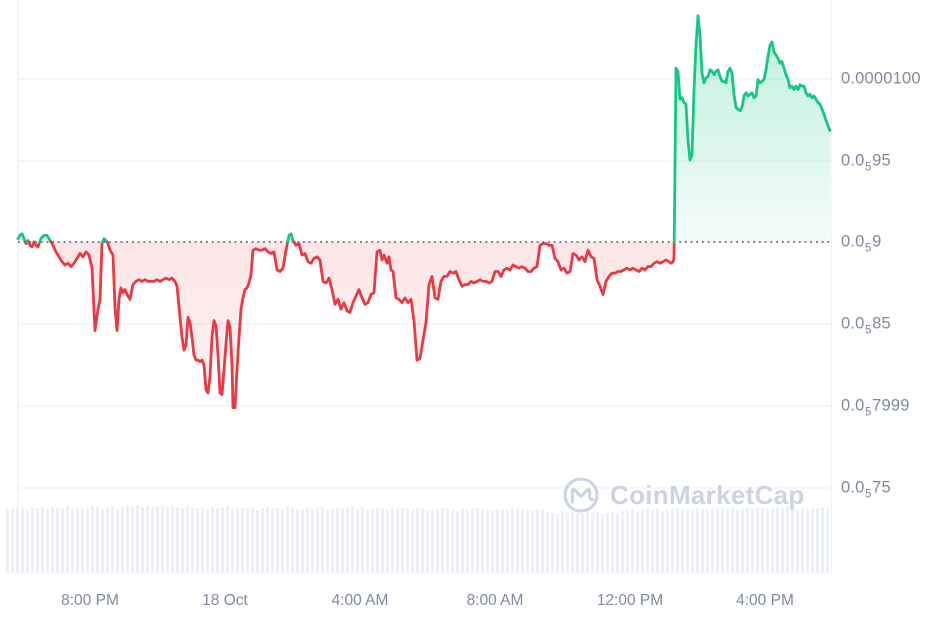  What do you see at coordinates (881, 78) in the screenshot?
I see `y-tick-label: 0.0000100` at bounding box center [881, 78].